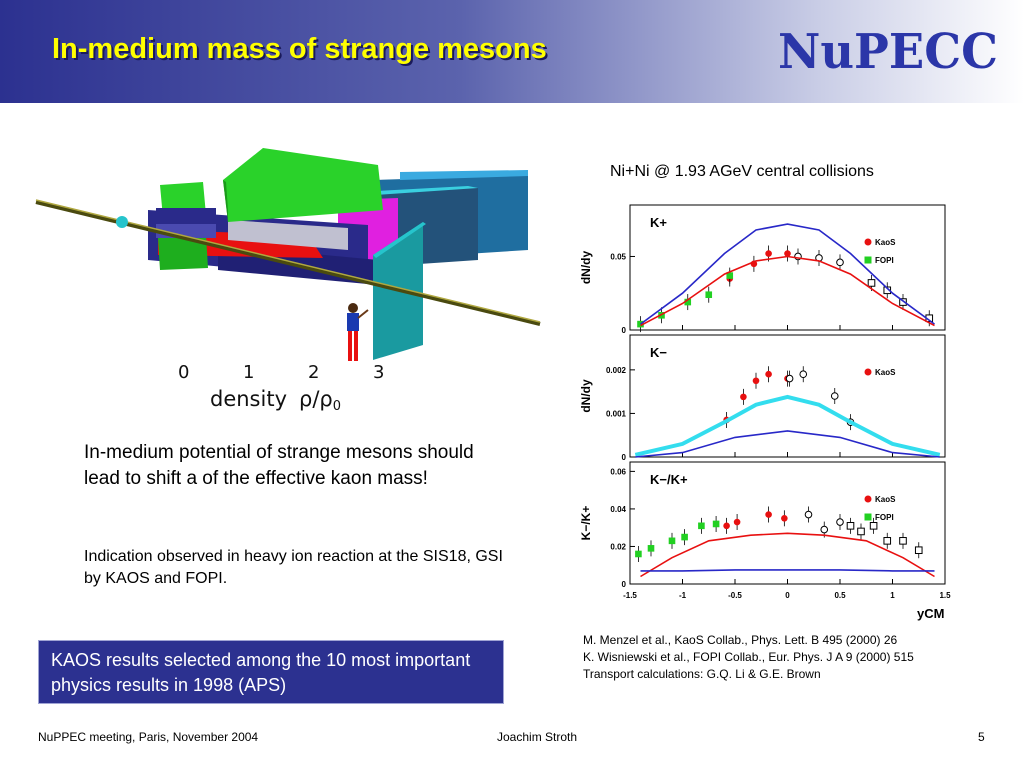  I want to click on grey-chamber, so click(288, 235).